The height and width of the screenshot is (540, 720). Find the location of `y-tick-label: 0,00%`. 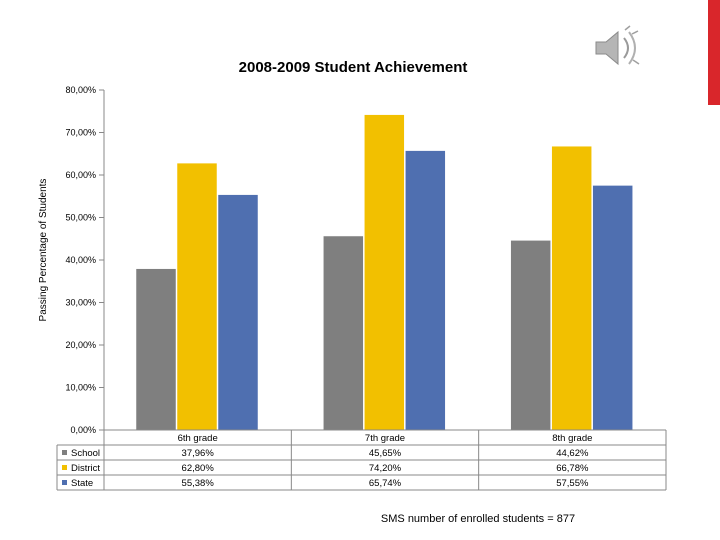

y-tick-label: 0,00% is located at coordinates (83, 430).